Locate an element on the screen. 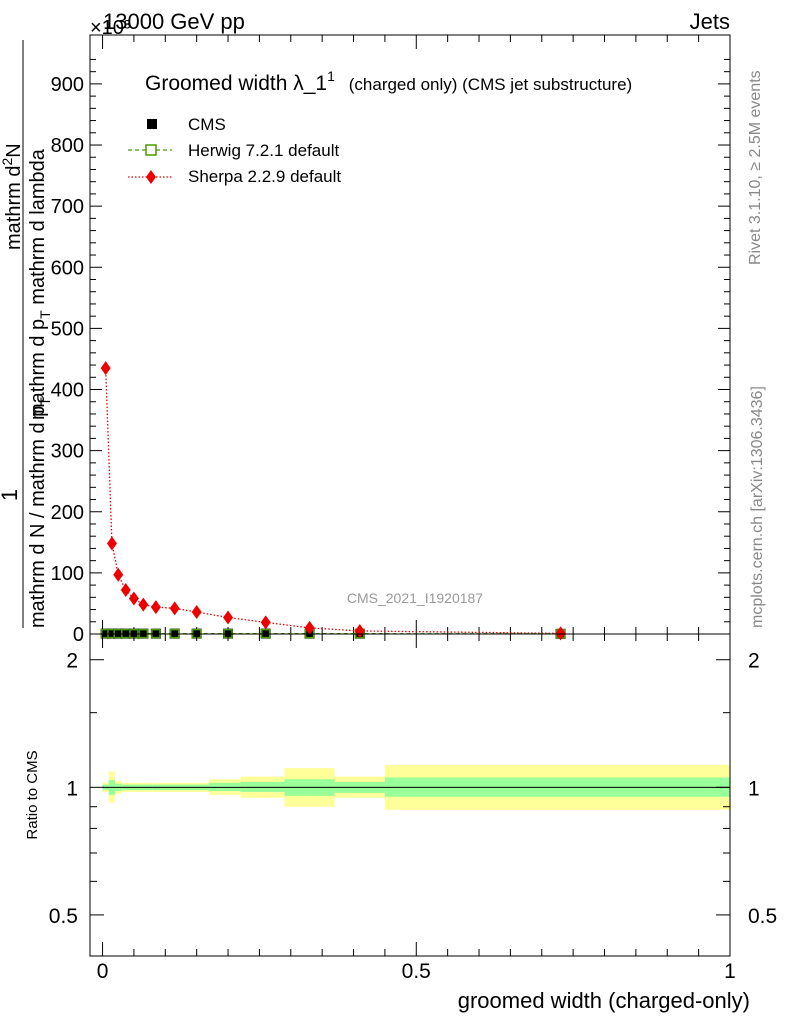 The image size is (786, 1024). main-ytick-label: 700 is located at coordinates (67, 207).